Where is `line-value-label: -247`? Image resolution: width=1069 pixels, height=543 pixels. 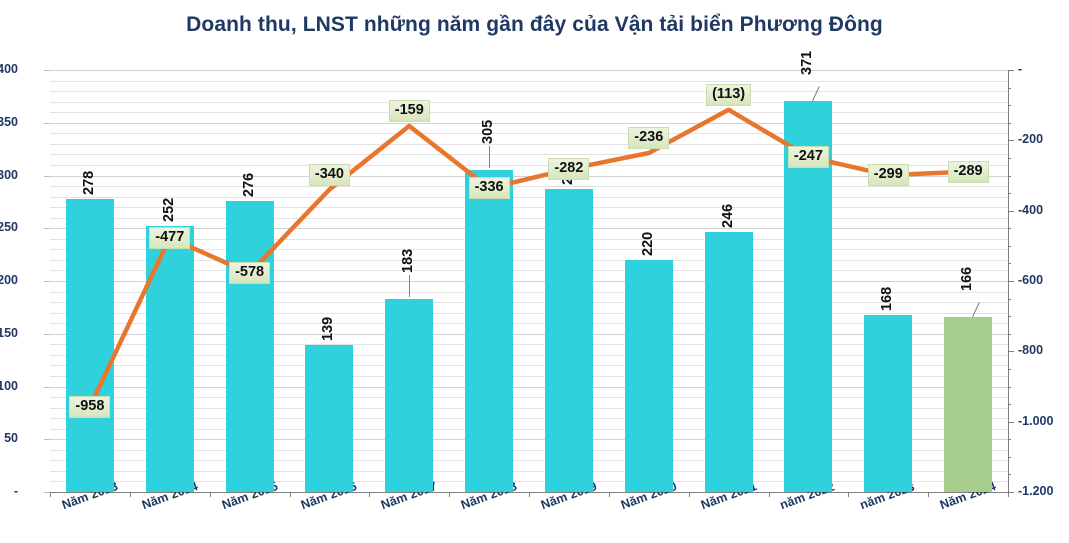 line-value-label: -247 is located at coordinates (808, 157).